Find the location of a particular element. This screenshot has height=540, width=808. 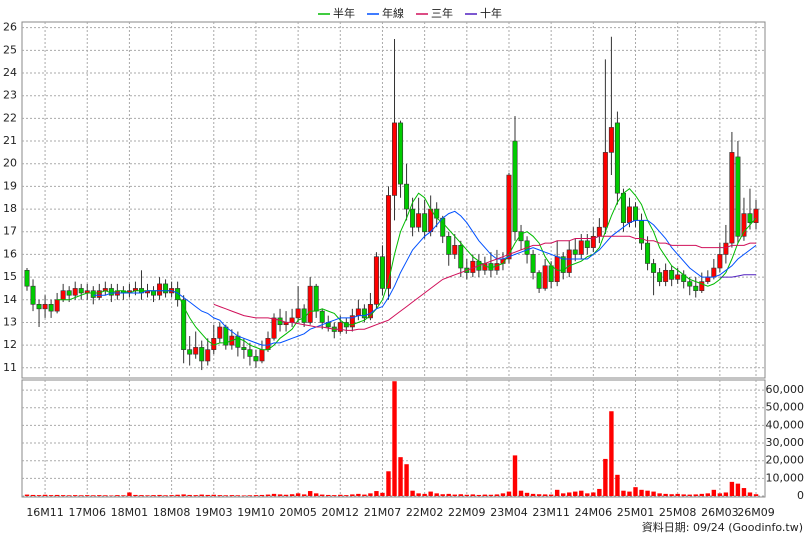

x-tick-label: 25M01 is located at coordinates (636, 512).